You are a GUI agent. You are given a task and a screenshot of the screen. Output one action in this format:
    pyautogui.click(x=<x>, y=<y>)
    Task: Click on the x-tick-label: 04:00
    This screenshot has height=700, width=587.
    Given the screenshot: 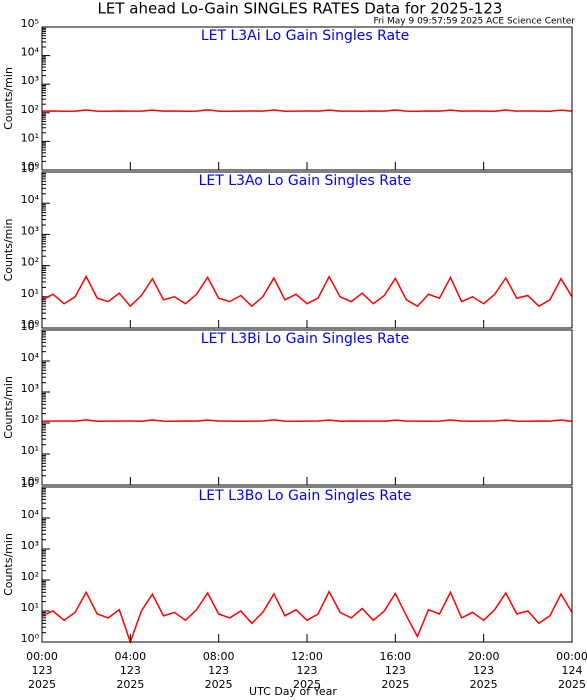 What is the action you would take?
    pyautogui.click(x=130, y=656)
    